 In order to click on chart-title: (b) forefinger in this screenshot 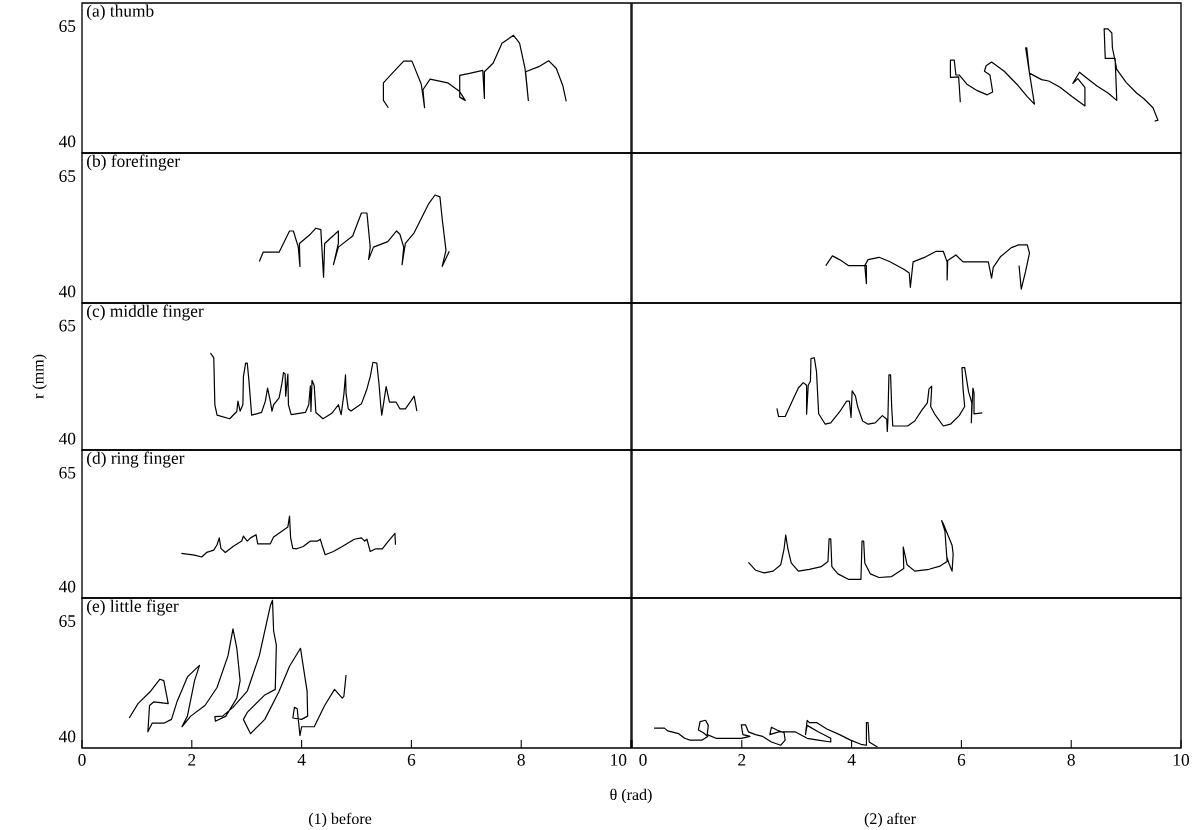, I will do `click(133, 162)`.